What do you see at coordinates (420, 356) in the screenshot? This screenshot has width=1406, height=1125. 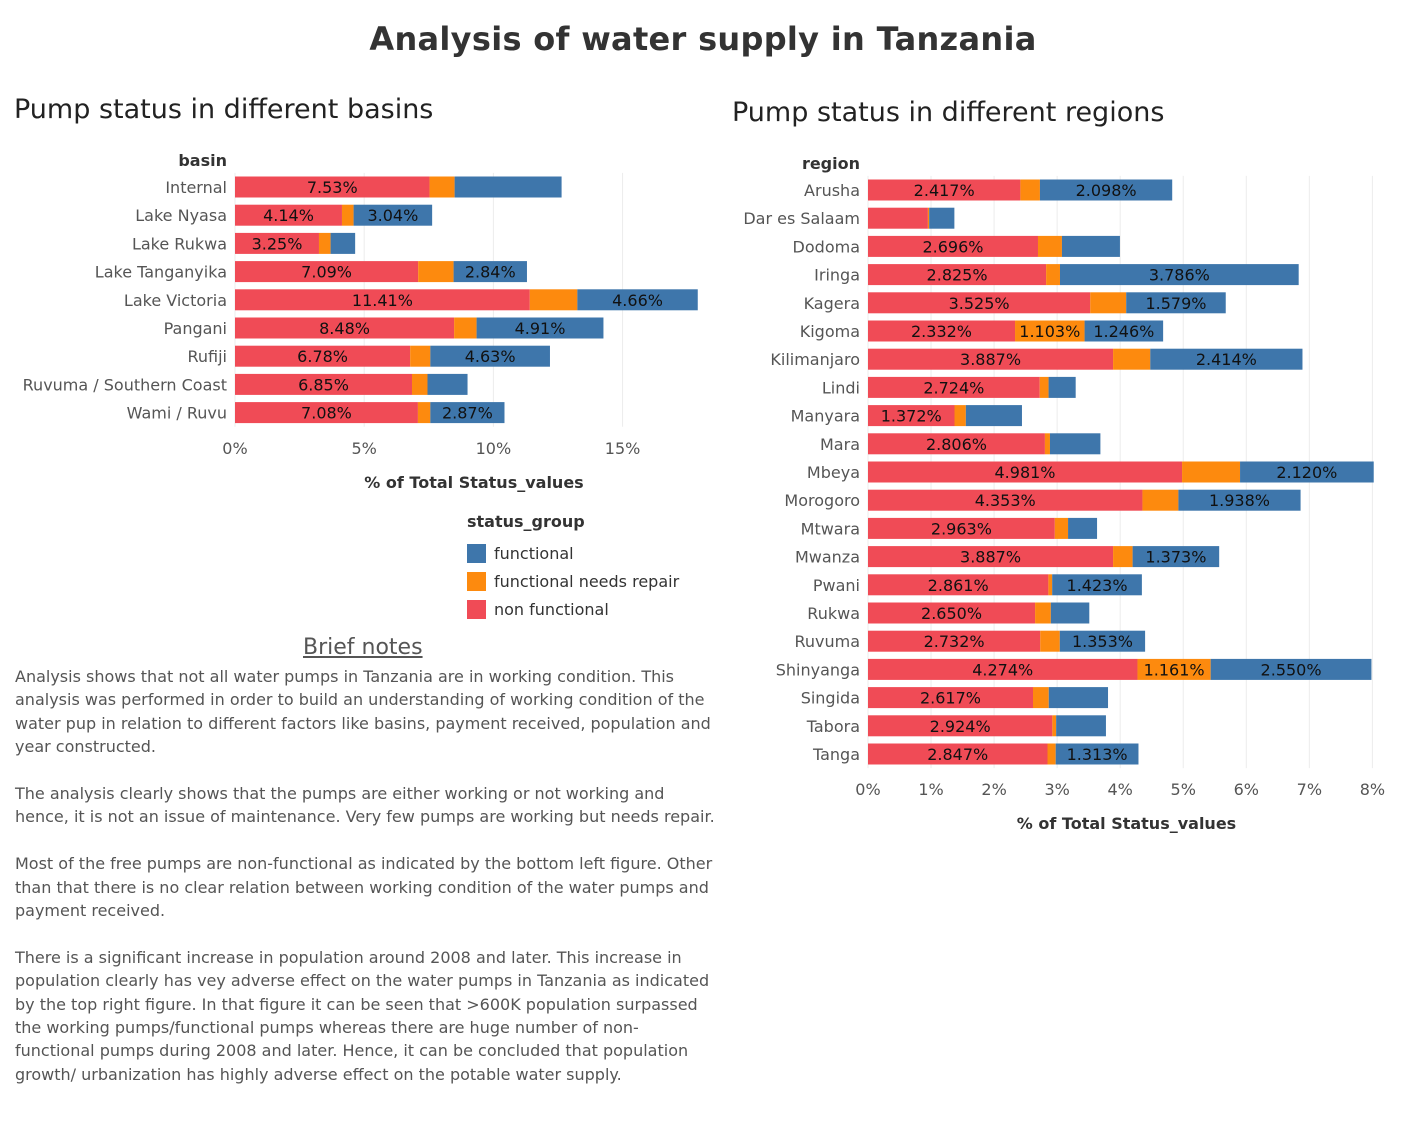 I see `bar-functional-needs-repair-rufiji` at bounding box center [420, 356].